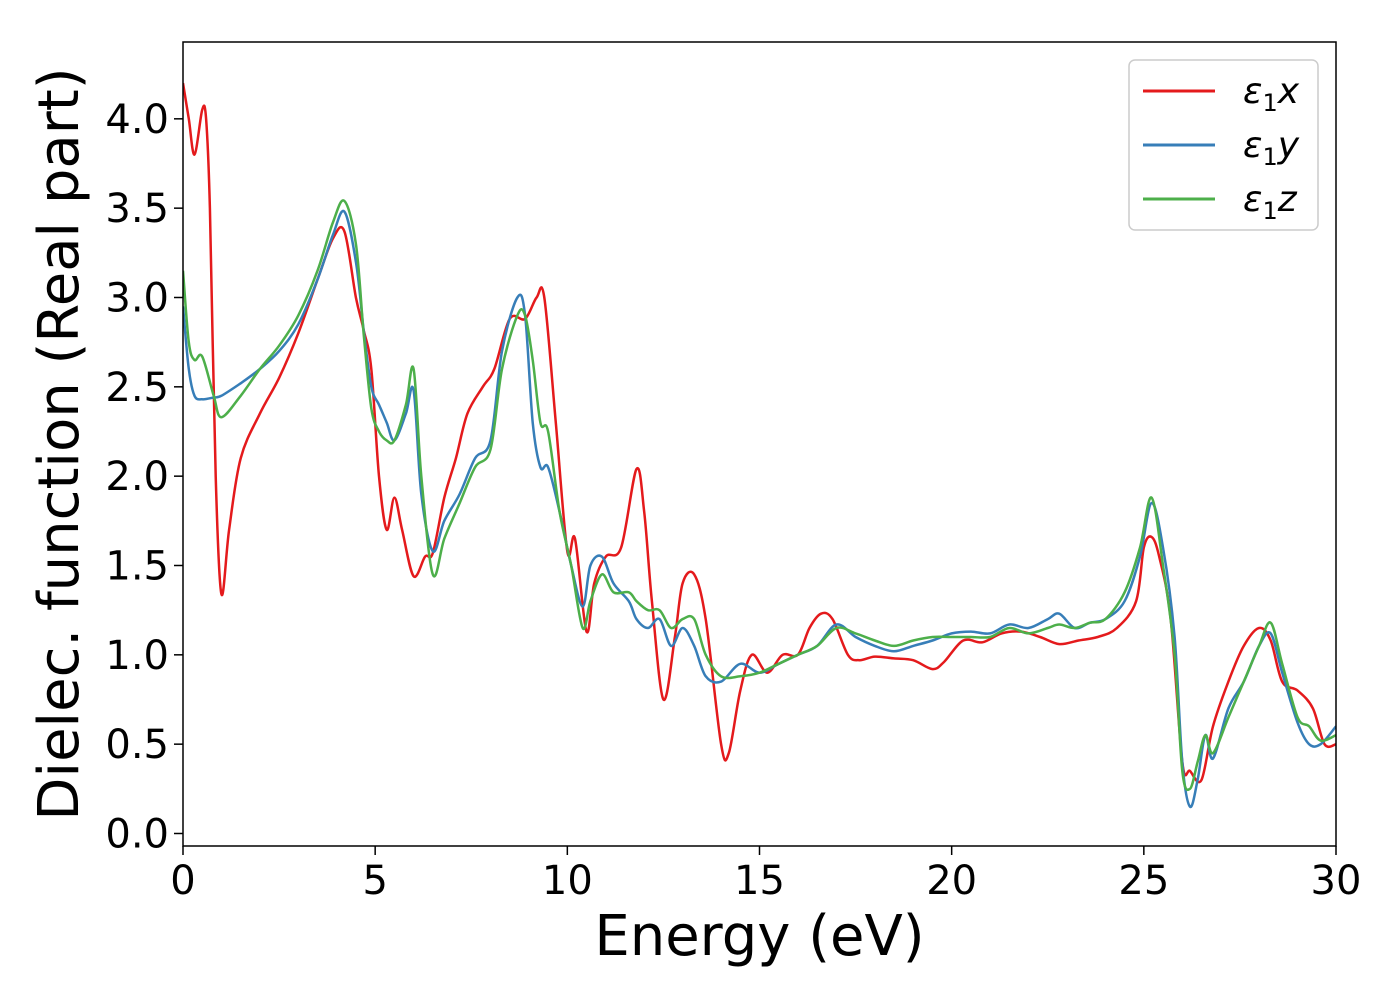 Image resolution: width=1400 pixels, height=1000 pixels. Describe the element at coordinates (1270, 202) in the screenshot. I see `legend-label-z: ε1z` at that location.